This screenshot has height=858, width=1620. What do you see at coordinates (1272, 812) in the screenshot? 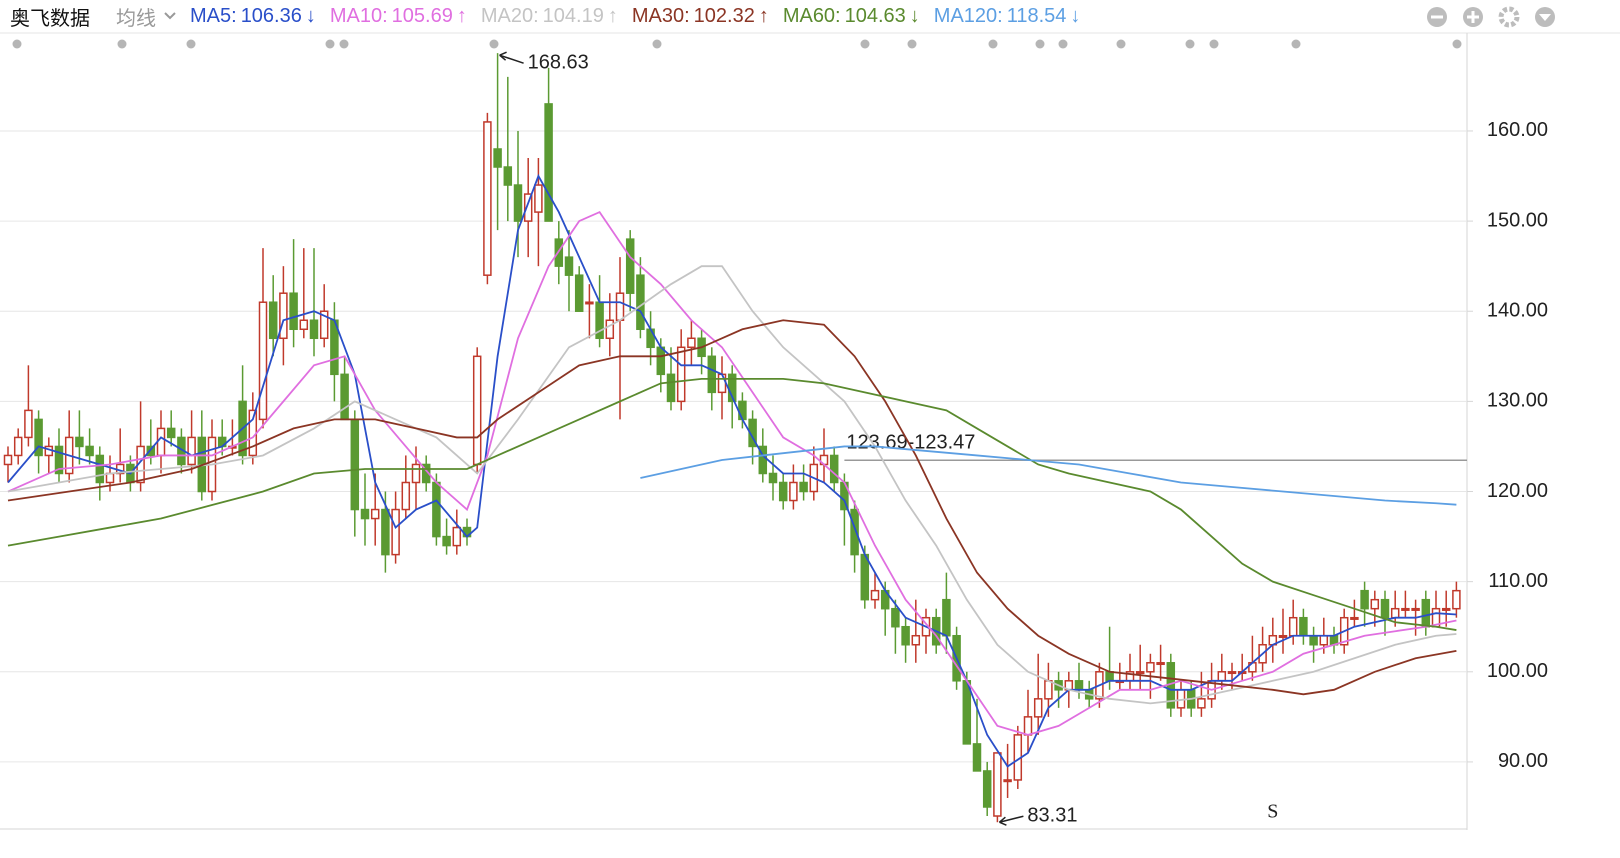
I see `signal-marker: S` at bounding box center [1272, 812].